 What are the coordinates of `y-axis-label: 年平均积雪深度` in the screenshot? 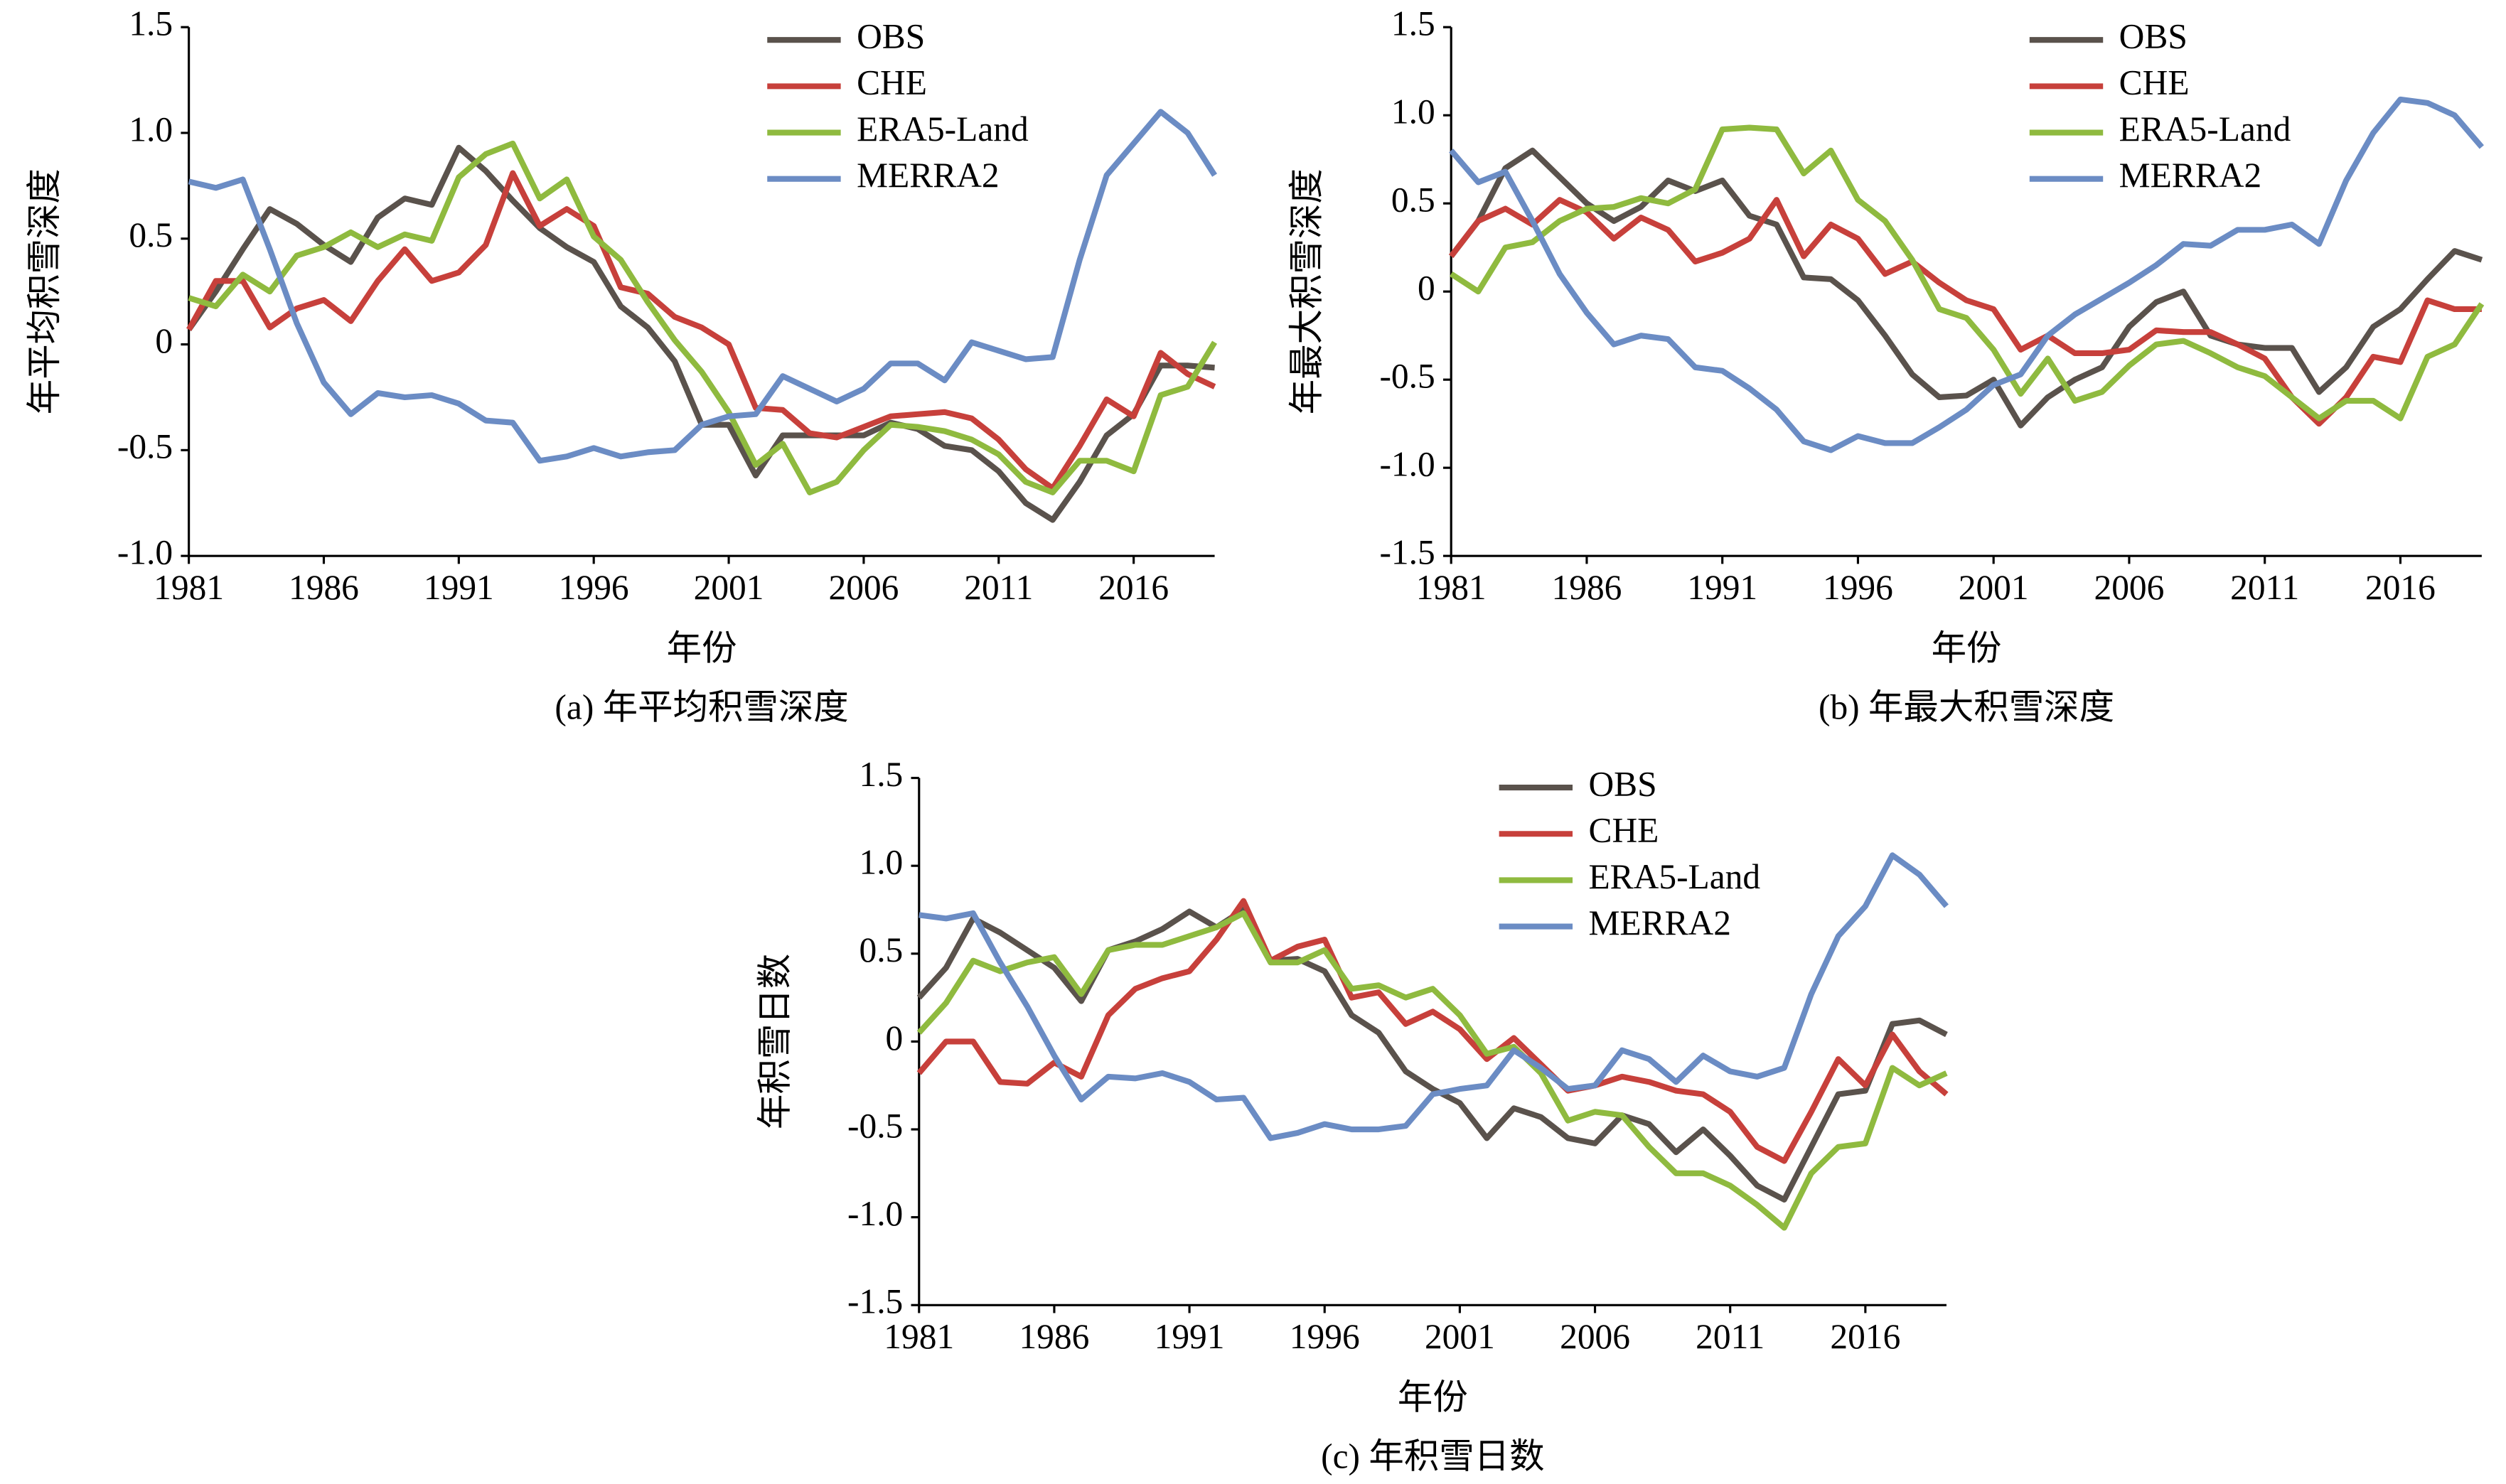 It's located at (44, 291).